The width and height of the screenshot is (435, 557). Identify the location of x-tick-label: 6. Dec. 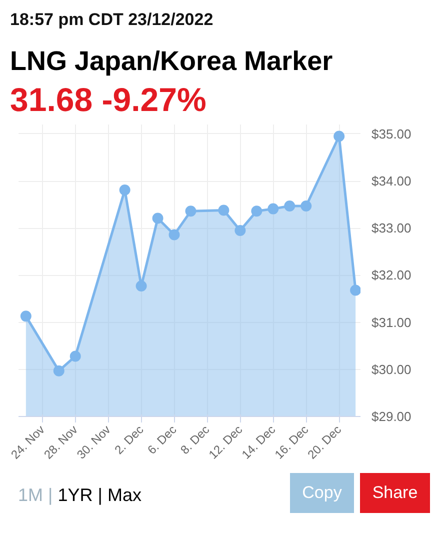
(162, 439).